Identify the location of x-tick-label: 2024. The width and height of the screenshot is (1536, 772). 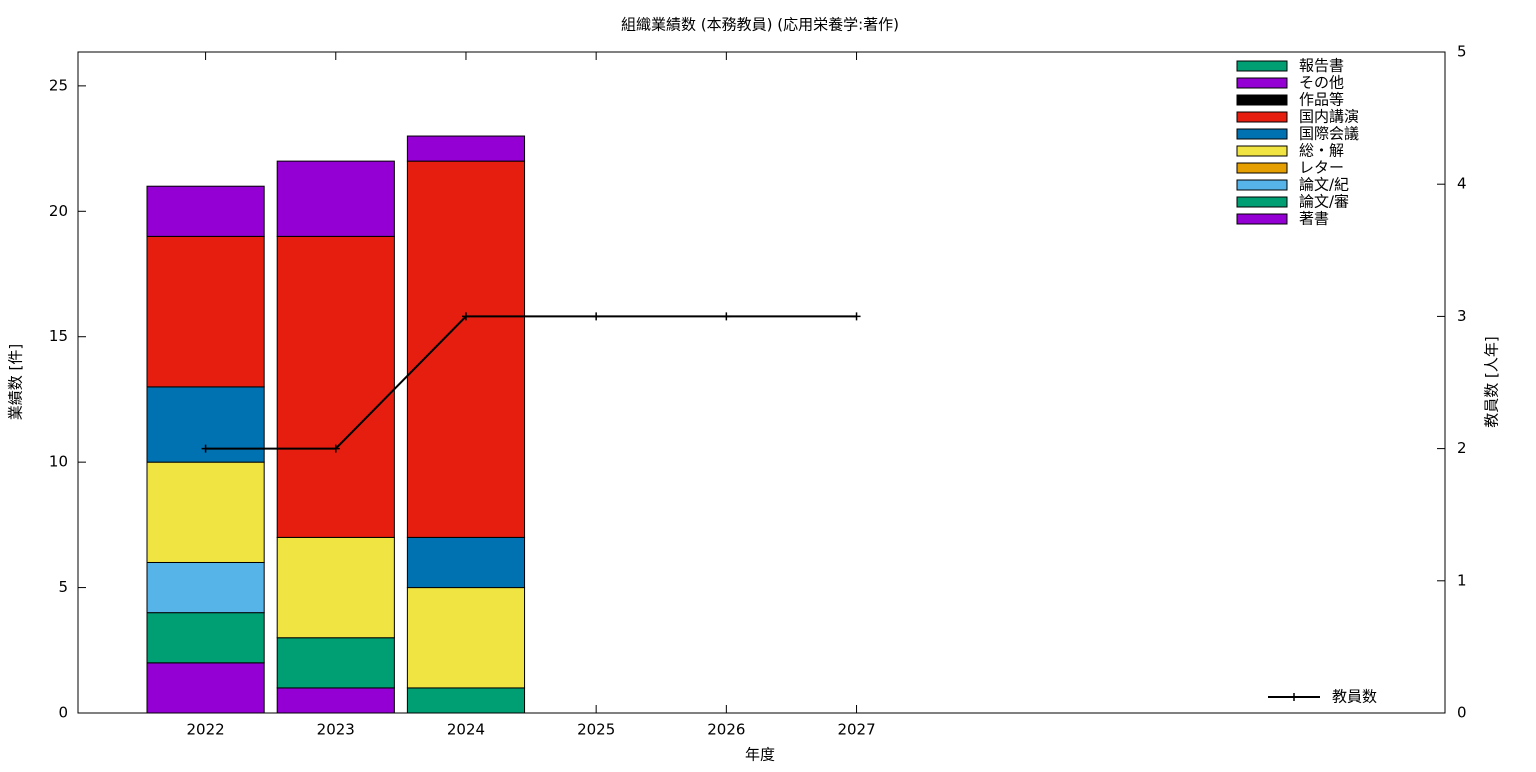
(466, 730).